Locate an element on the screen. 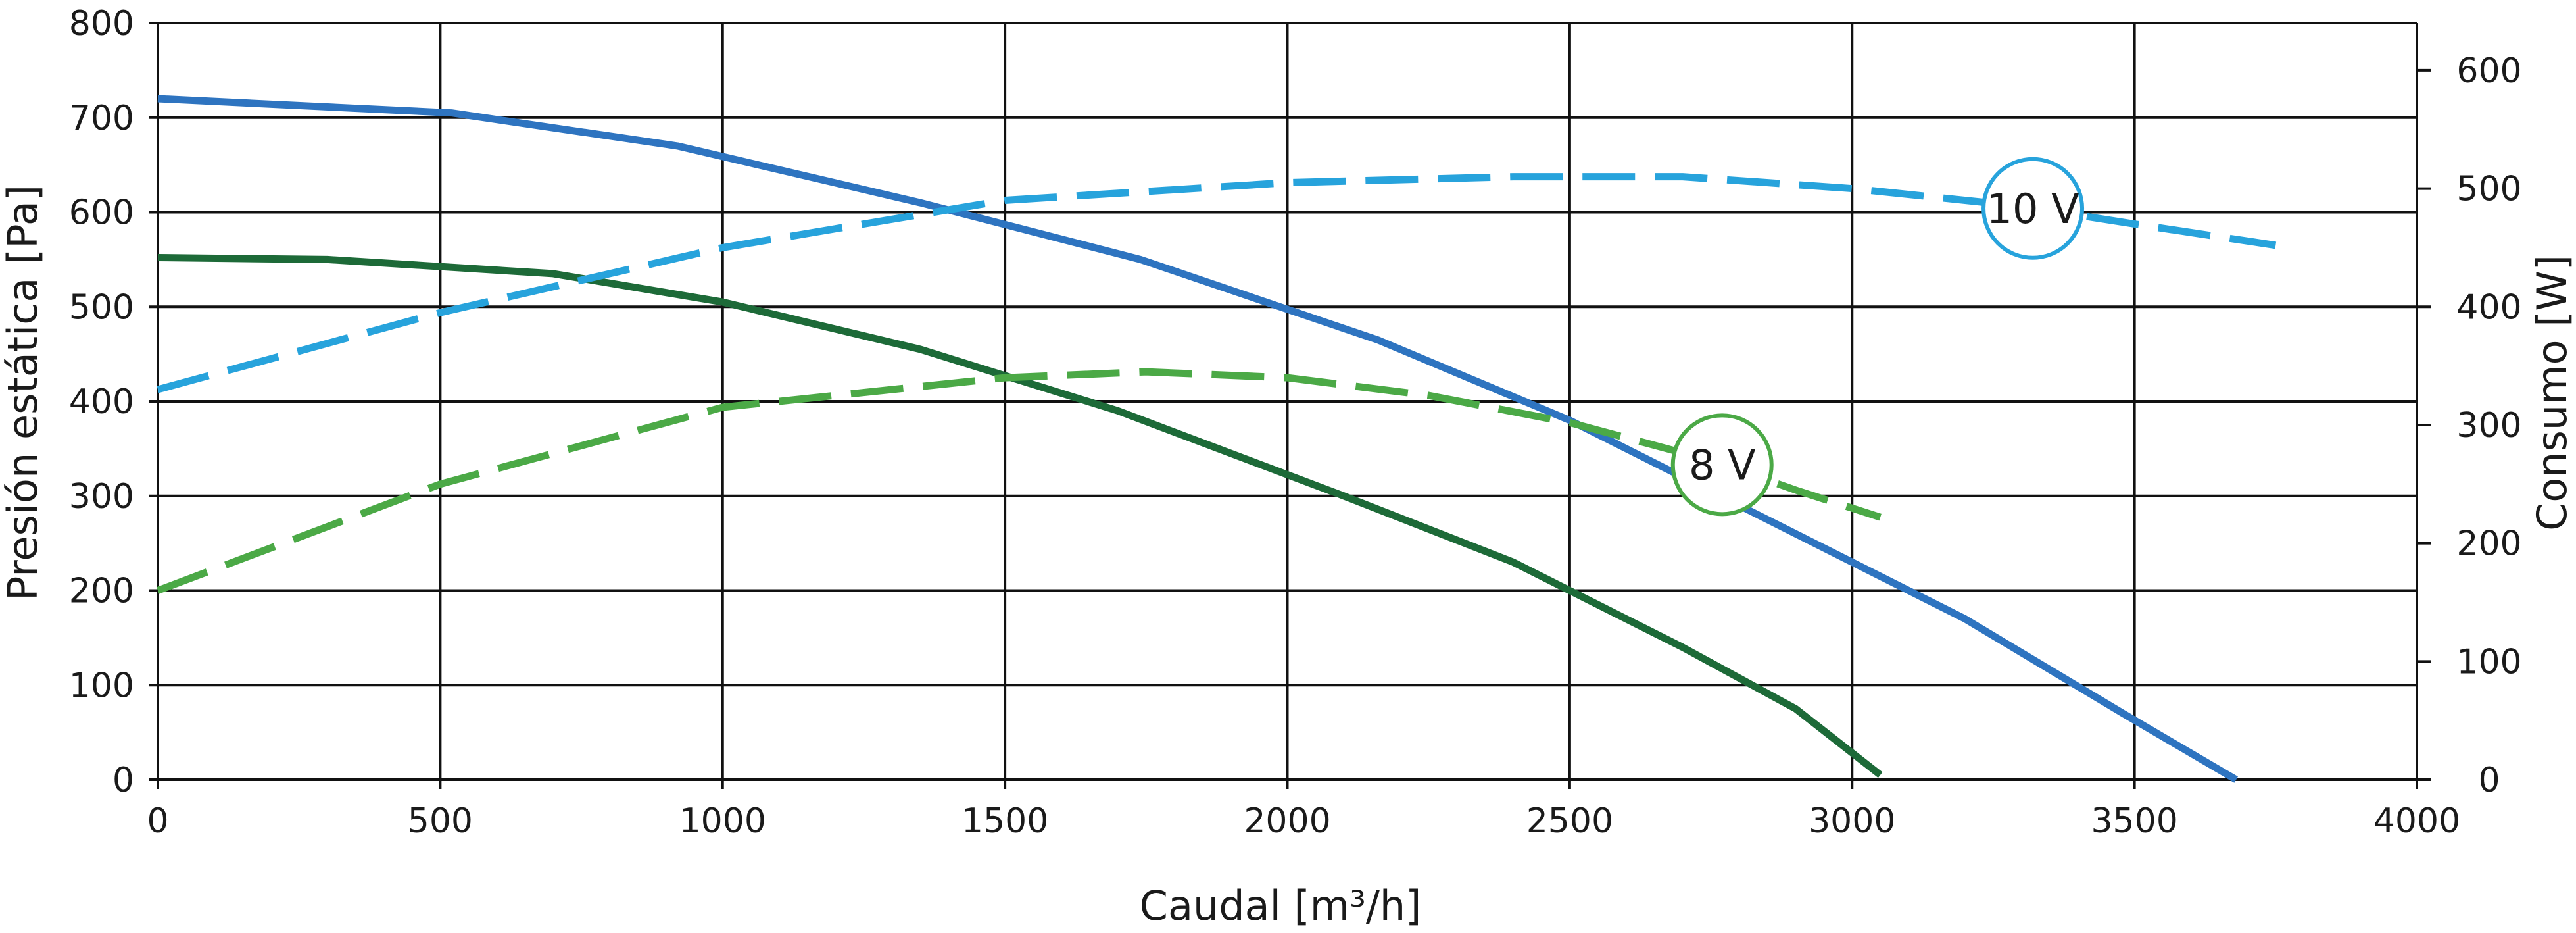 This screenshot has width=2576, height=933. y2-tick-label: 100 is located at coordinates (2488, 662).